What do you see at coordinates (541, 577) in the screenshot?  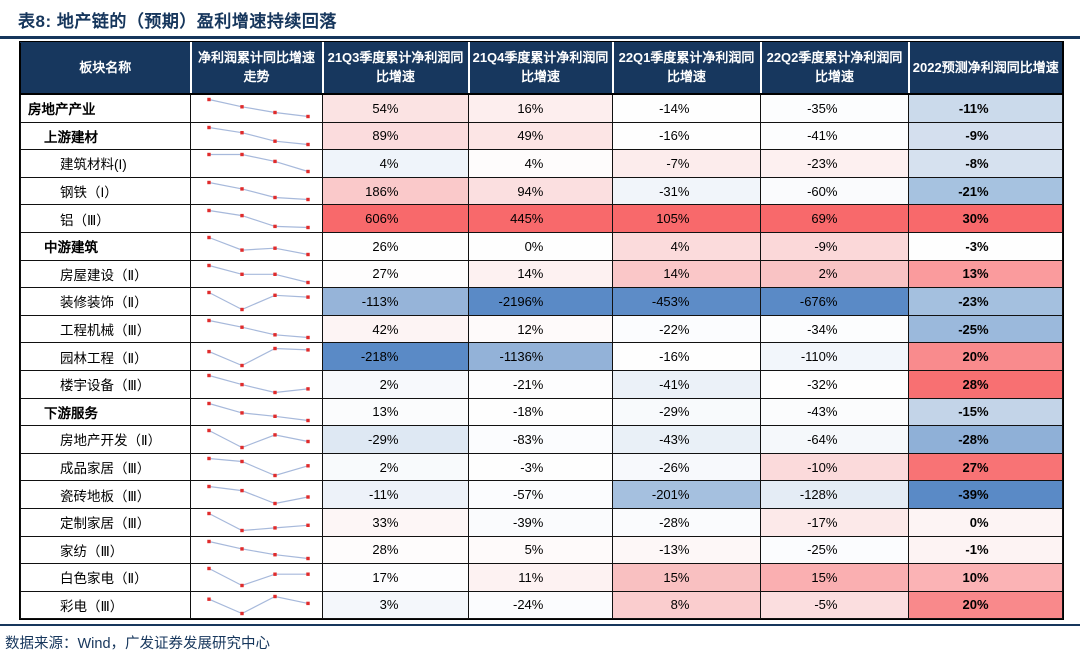 I see `table-row: 白色家电（Ⅱ） 17% 11% 15% 15% 10%` at bounding box center [541, 577].